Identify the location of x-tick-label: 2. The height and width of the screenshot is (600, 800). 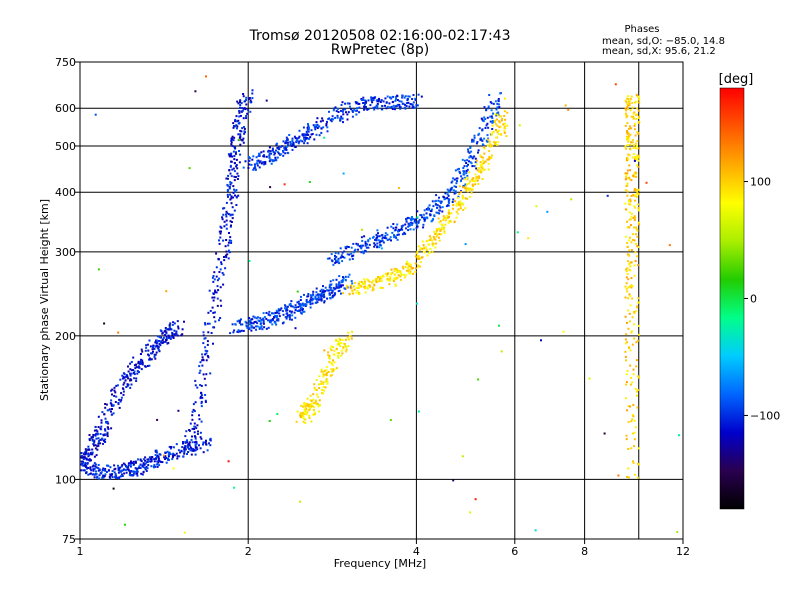
(248, 551).